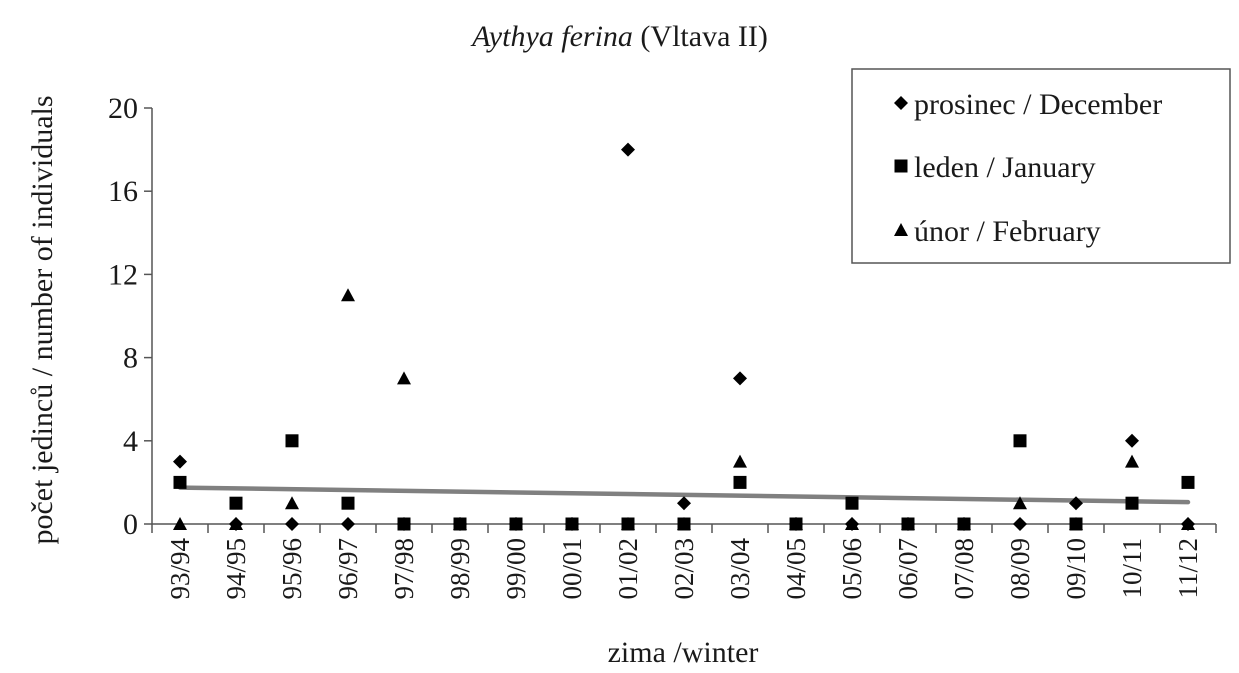  Describe the element at coordinates (130, 524) in the screenshot. I see `y-tick-label: 0` at that location.